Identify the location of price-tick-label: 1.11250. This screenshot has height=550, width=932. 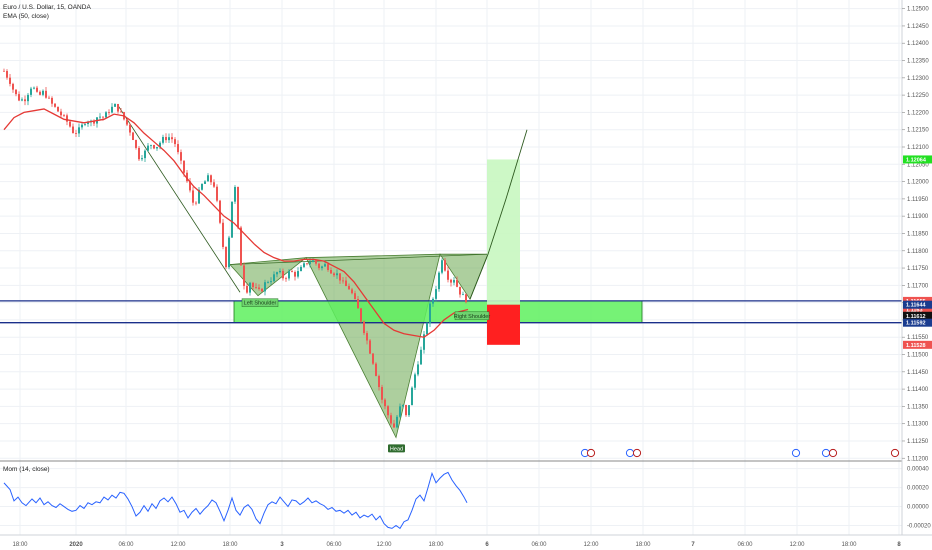
(918, 442).